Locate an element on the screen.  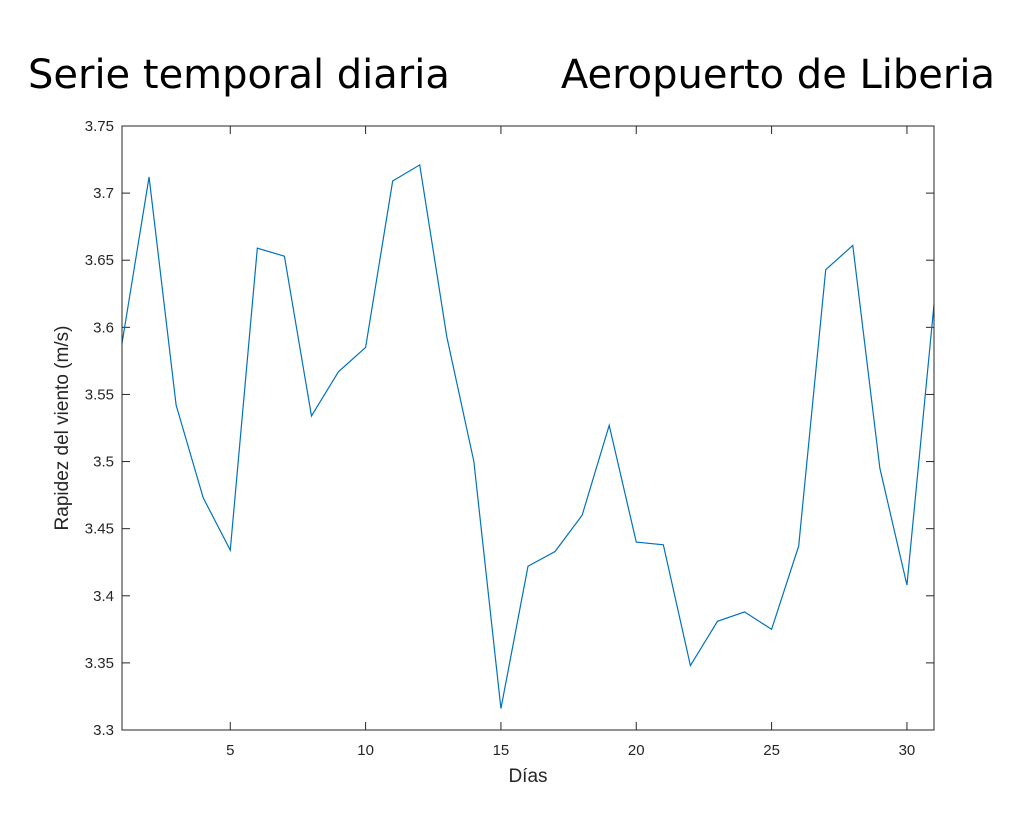
y-tick-label: 3.75 is located at coordinates (99, 126).